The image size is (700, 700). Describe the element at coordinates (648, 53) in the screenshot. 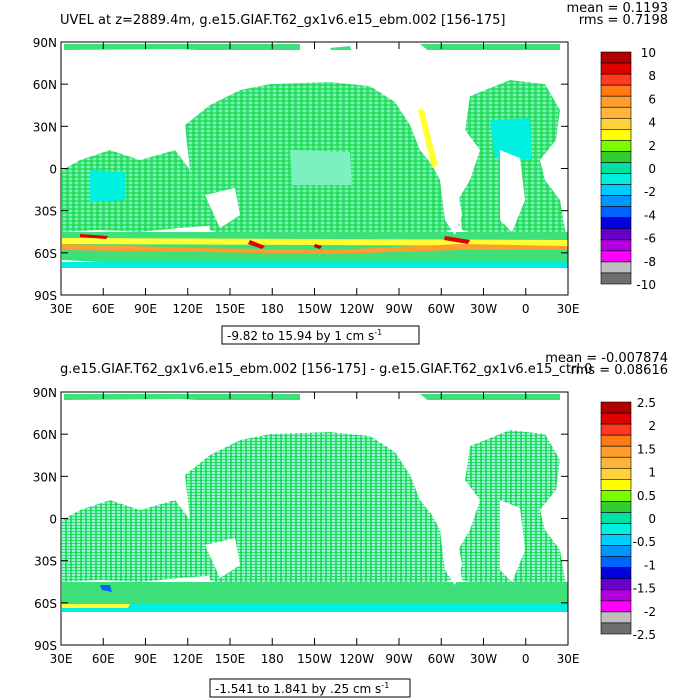

I see `colorbar-label: 10` at that location.